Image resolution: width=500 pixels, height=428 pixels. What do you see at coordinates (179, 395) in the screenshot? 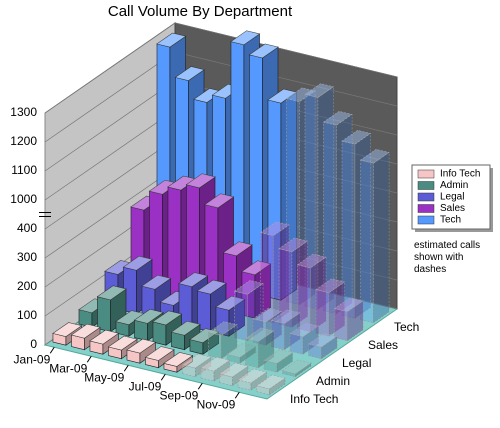
I see `x-tick-label: Sep-09` at bounding box center [179, 395].